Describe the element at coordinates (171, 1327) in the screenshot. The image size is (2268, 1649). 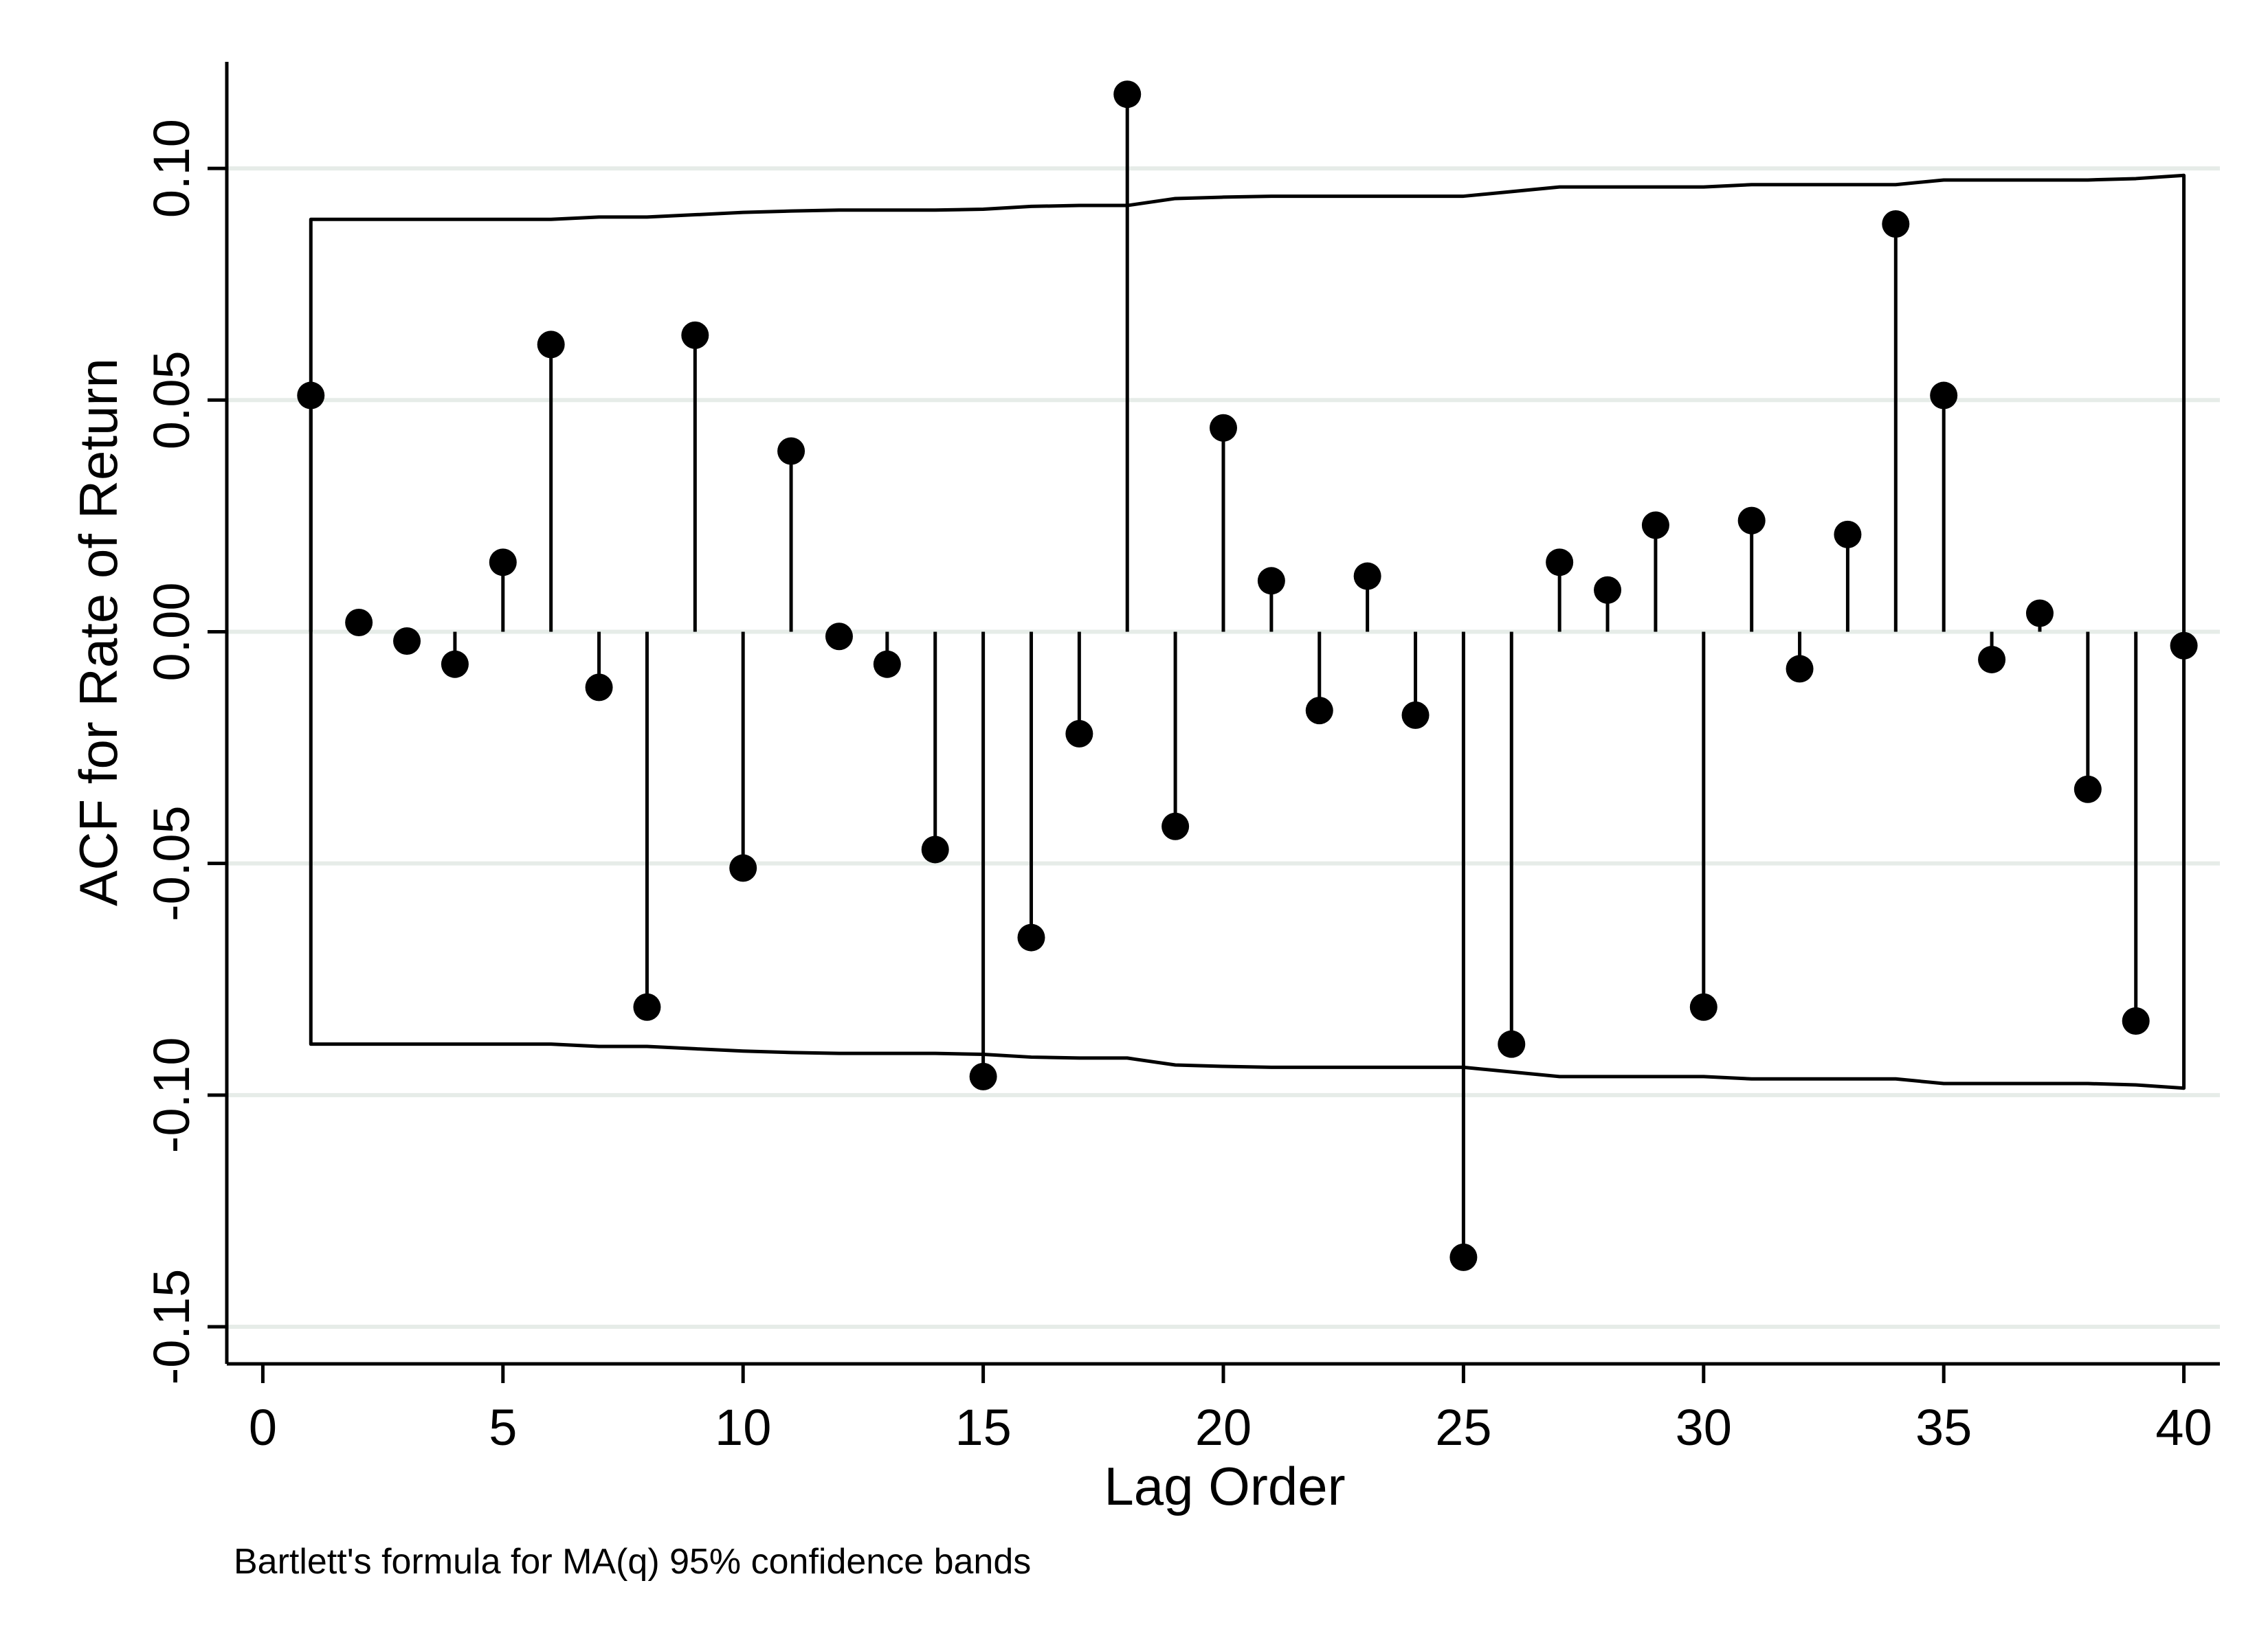
I see `y-tick-label-0: -0.15` at that location.